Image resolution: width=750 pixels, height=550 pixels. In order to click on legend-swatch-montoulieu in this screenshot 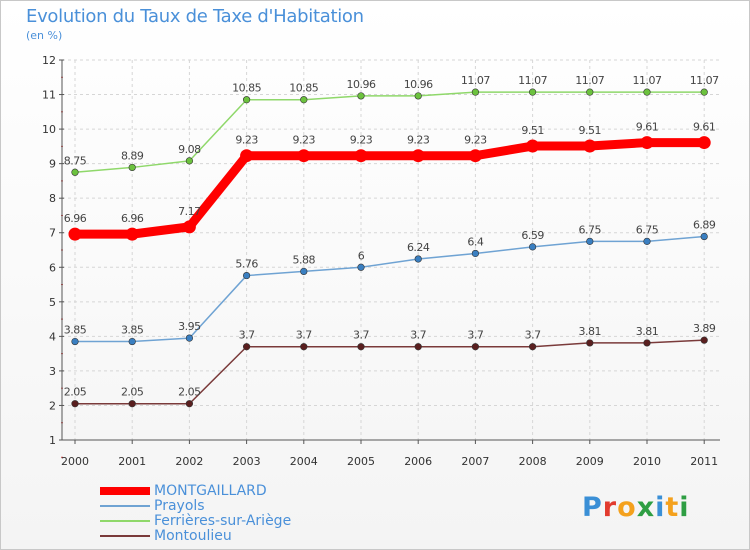, I will do `click(125, 536)`.